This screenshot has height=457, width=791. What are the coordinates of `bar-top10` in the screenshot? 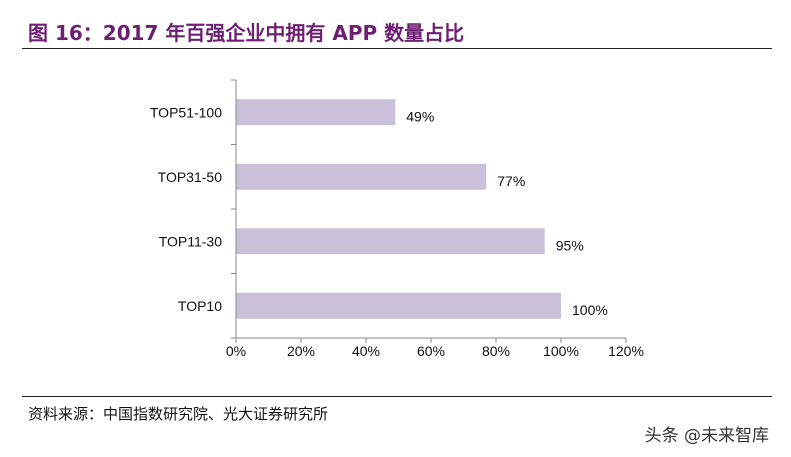 It's located at (398, 305).